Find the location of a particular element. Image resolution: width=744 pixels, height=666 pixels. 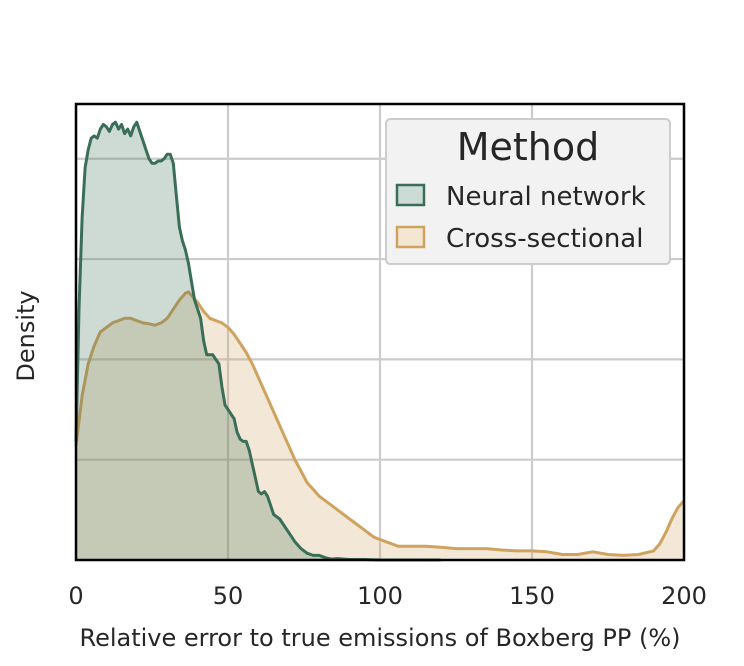

legend-box is located at coordinates (528, 191).